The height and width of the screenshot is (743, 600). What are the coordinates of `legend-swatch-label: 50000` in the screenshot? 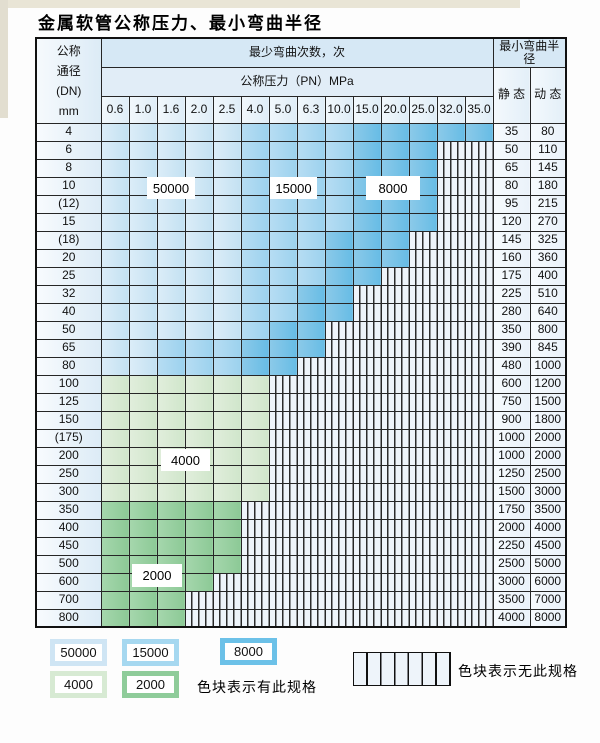 It's located at (78, 652).